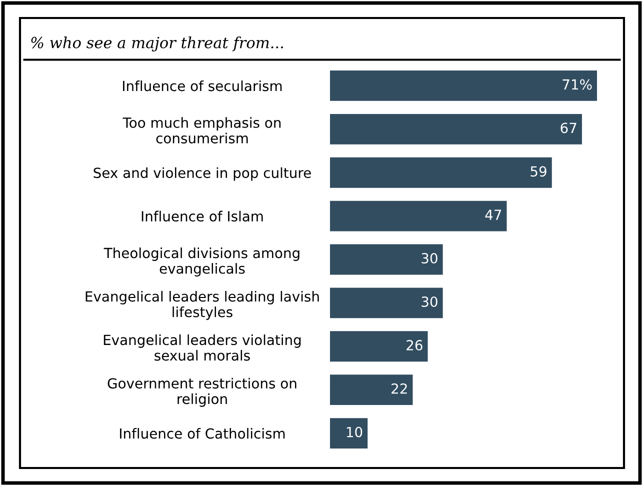 The height and width of the screenshot is (486, 643). I want to click on y-tick-label: Evangelical leaders violating sexual morals, so click(202, 347).